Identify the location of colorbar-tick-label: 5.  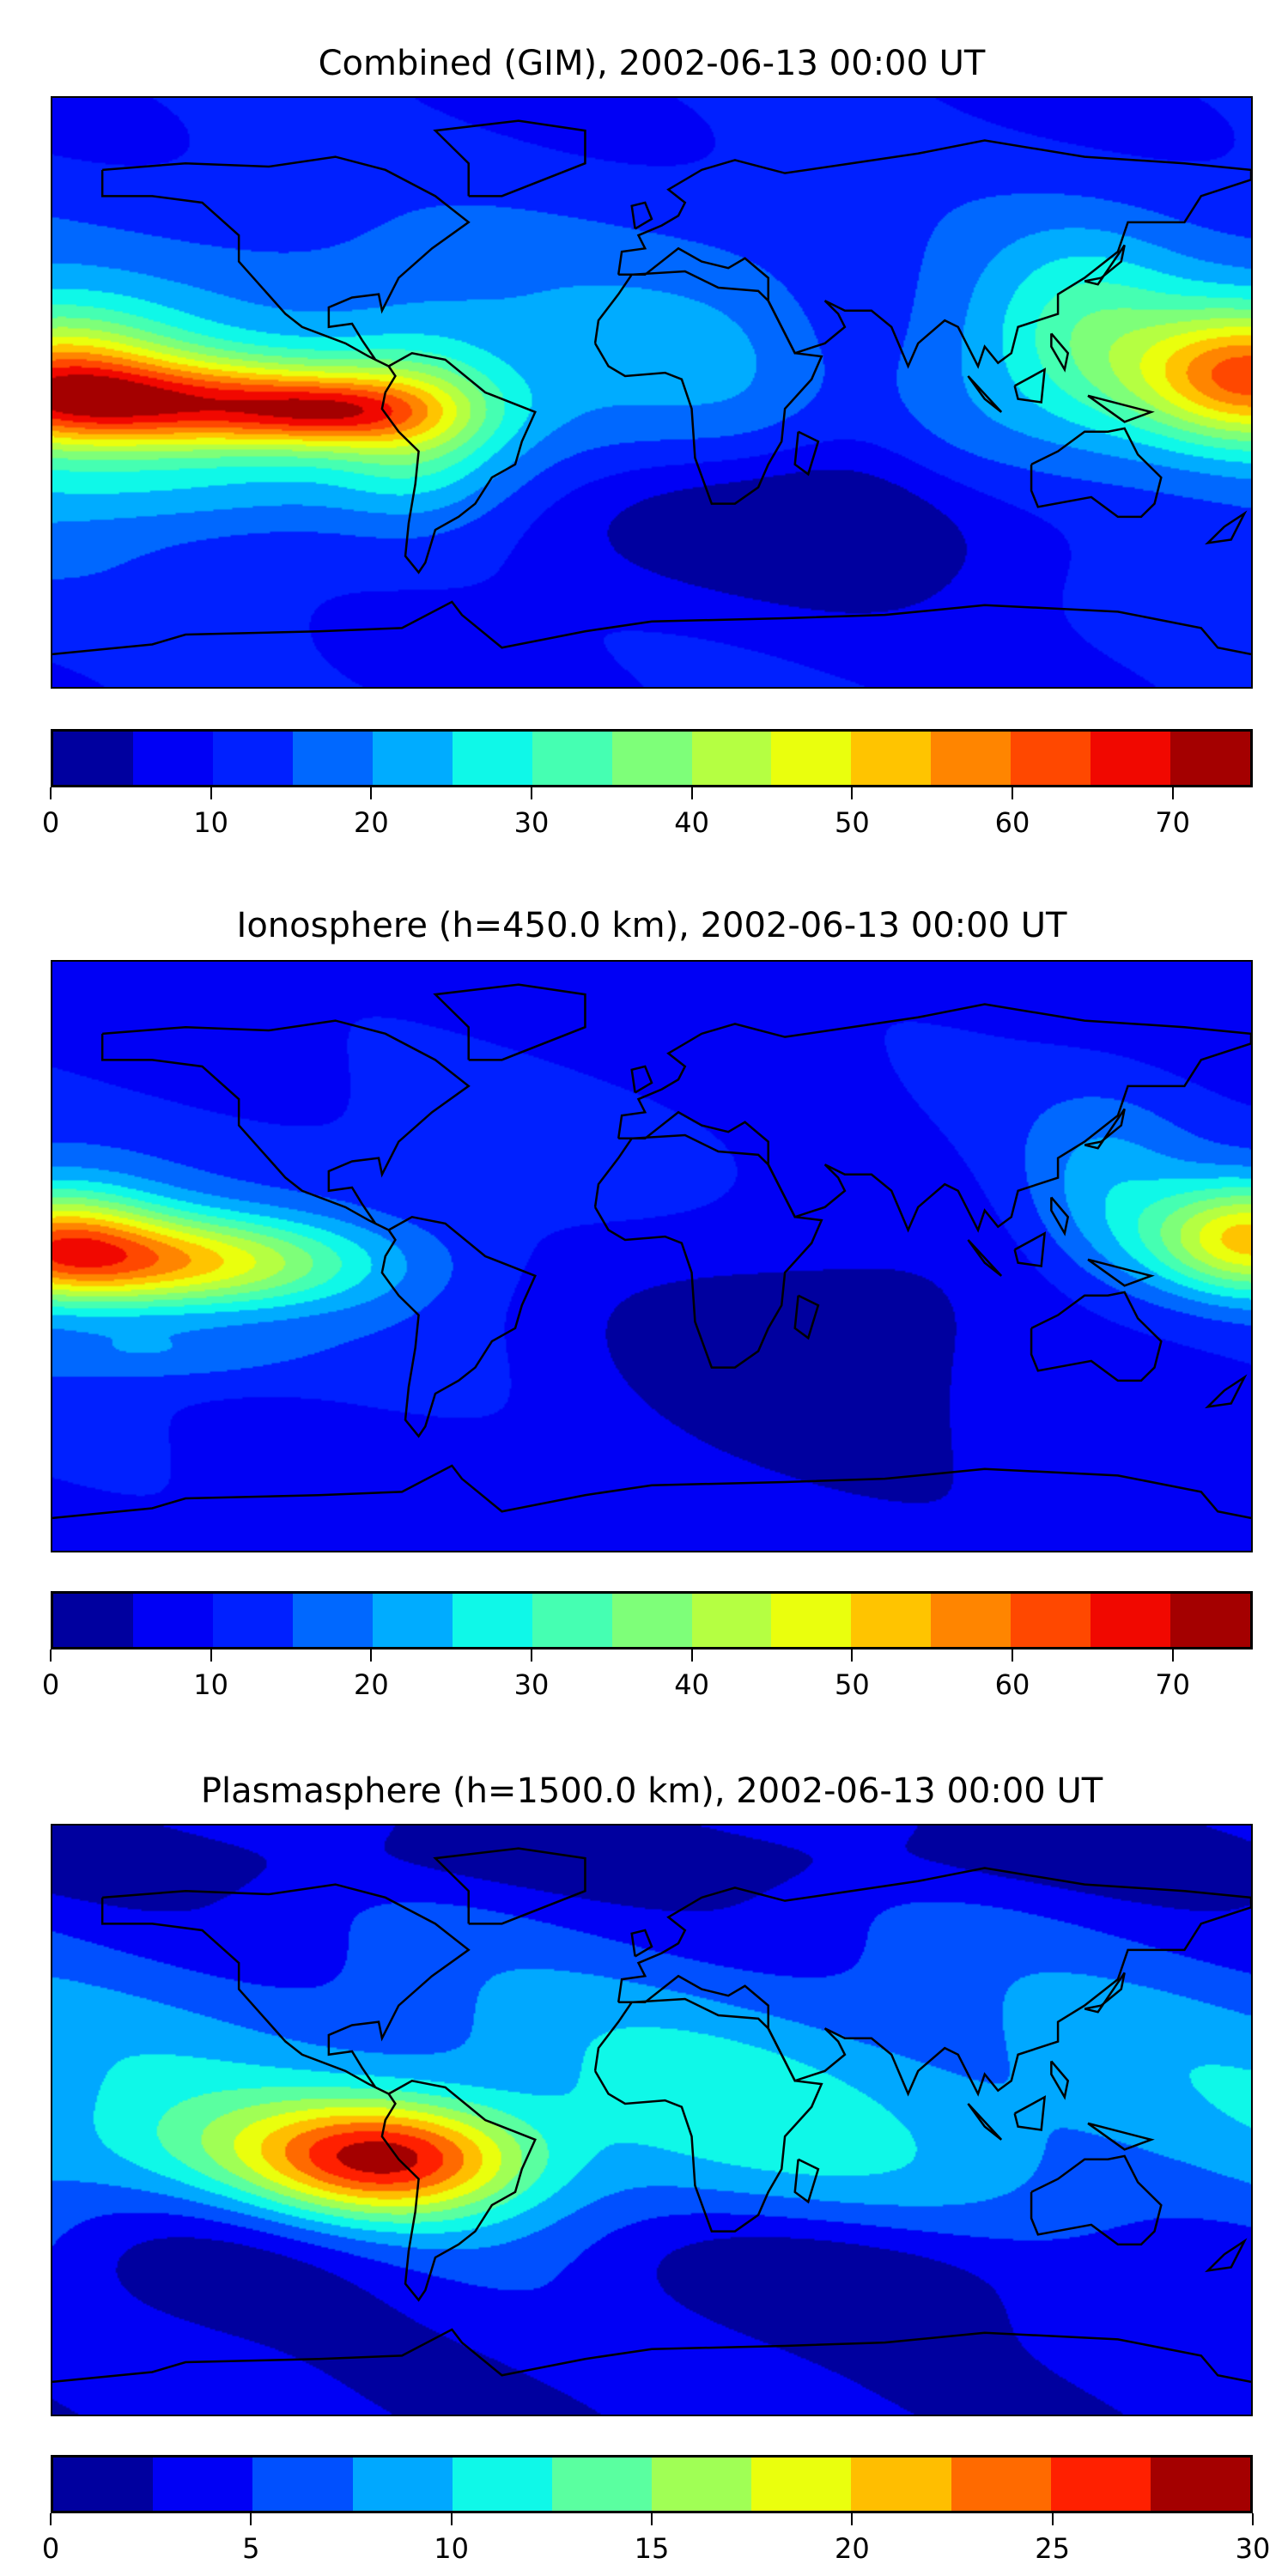
(251, 2548).